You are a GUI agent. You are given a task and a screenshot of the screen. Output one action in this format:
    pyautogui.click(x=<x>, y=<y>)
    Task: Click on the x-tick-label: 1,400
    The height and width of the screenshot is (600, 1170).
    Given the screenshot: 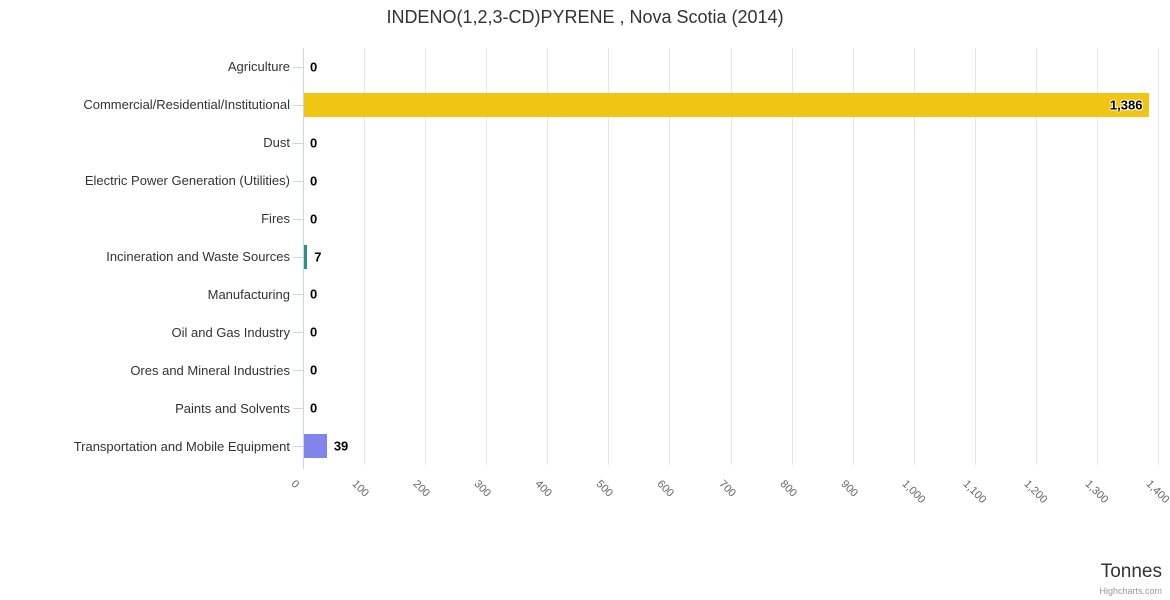 What is the action you would take?
    pyautogui.click(x=1156, y=492)
    